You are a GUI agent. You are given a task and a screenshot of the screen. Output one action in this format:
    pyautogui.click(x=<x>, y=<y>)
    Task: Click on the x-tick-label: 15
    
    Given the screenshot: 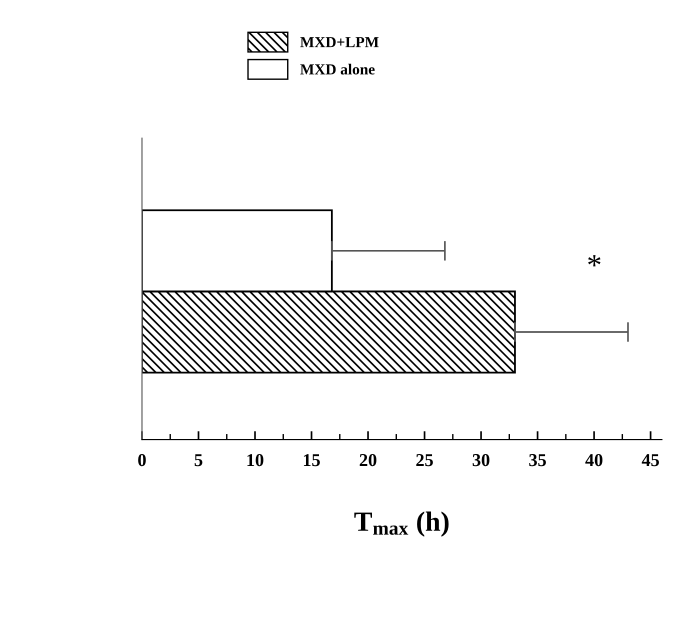 What is the action you would take?
    pyautogui.click(x=312, y=460)
    